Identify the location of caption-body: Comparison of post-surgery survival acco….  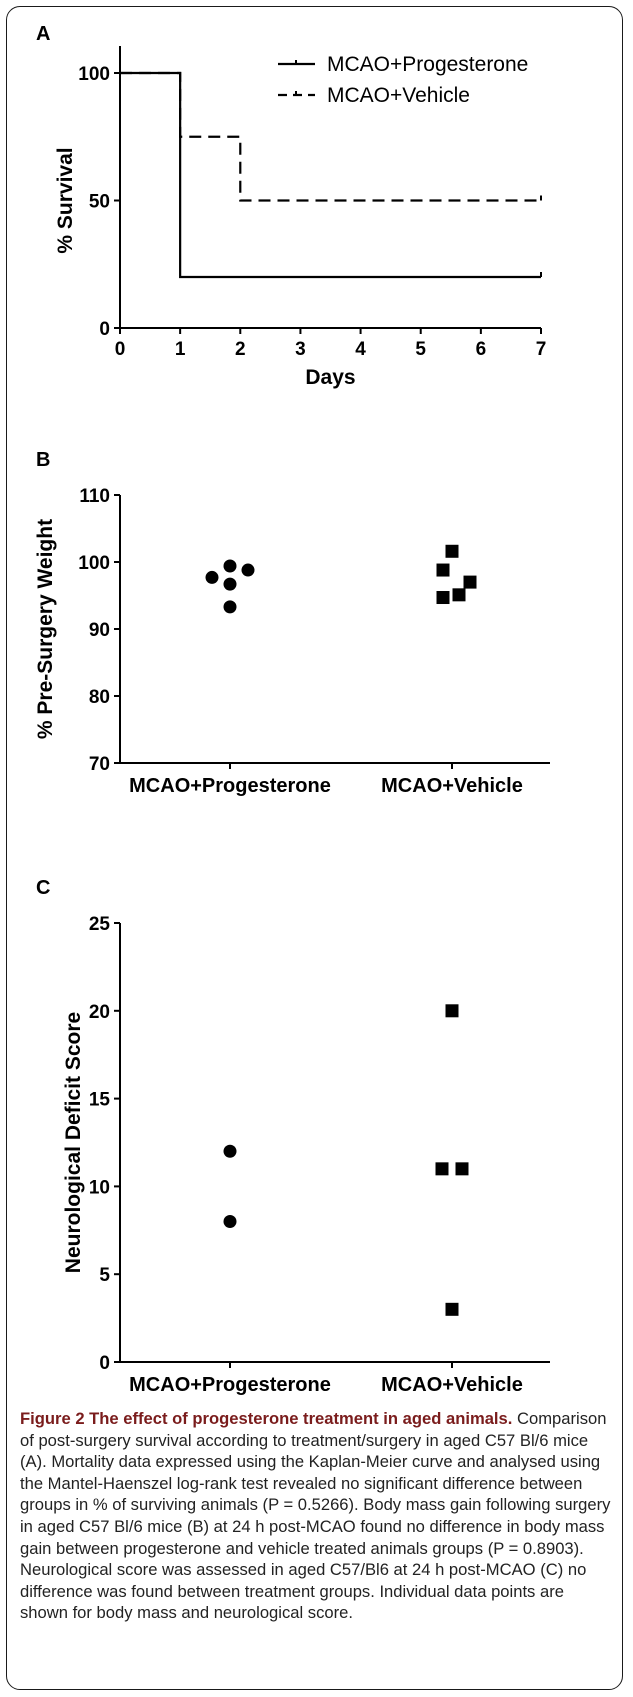
(315, 1516).